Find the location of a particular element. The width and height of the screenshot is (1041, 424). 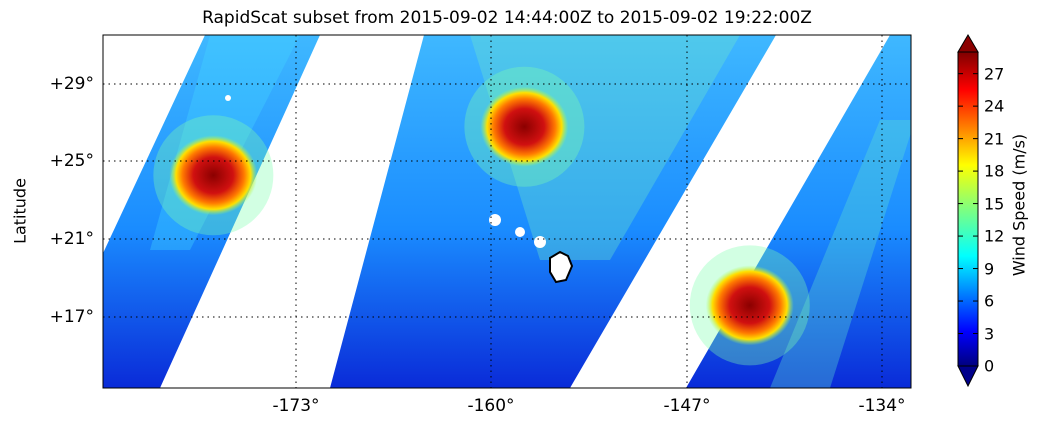

lon-label-173: -173° is located at coordinates (296, 406).